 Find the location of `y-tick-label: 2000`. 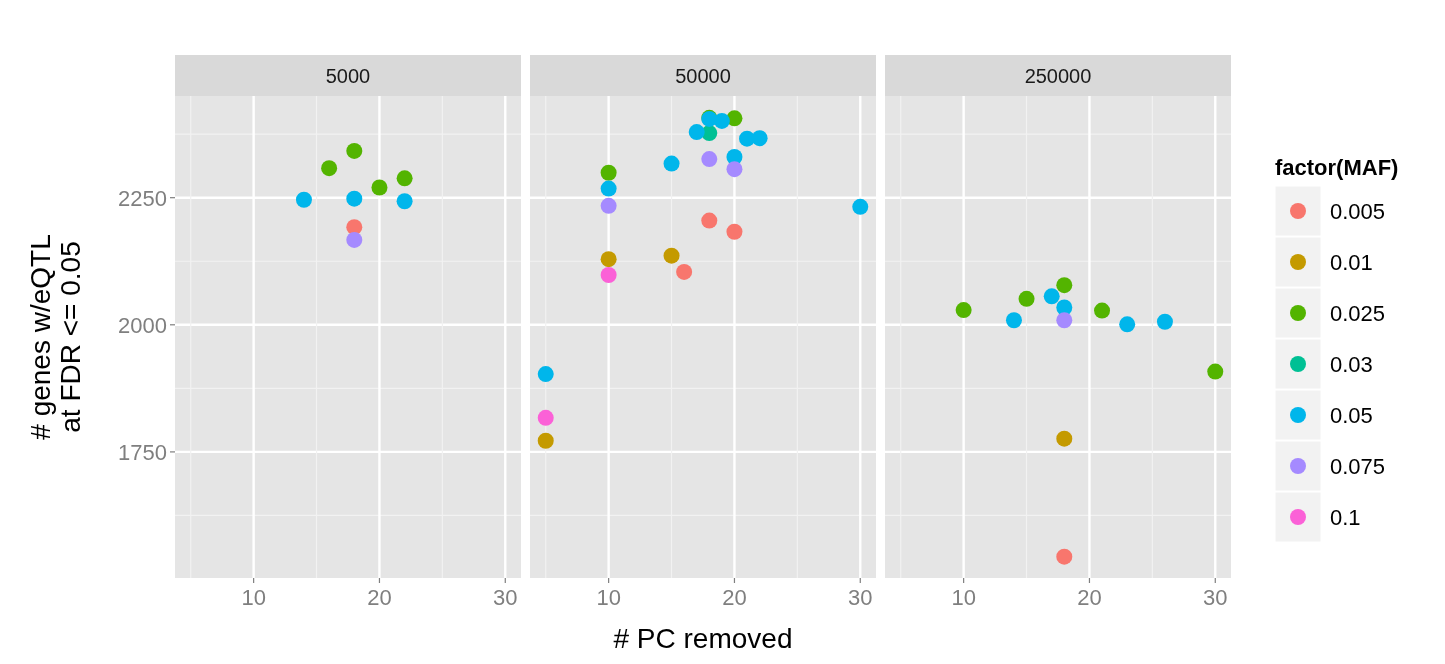

y-tick-label: 2000 is located at coordinates (142, 325).